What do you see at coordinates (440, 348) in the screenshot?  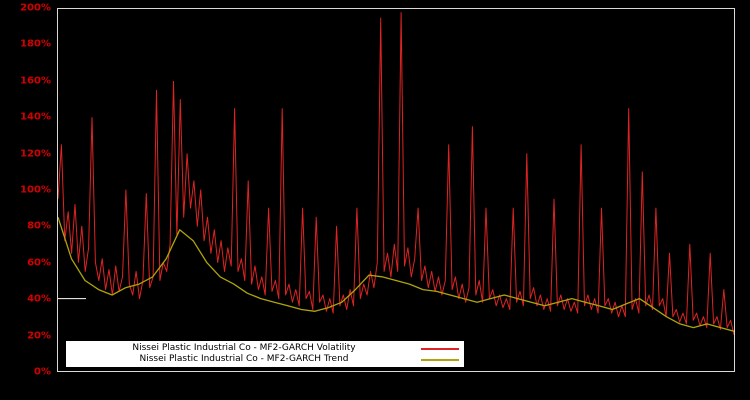 I see `volatility-line-swatch` at bounding box center [440, 348].